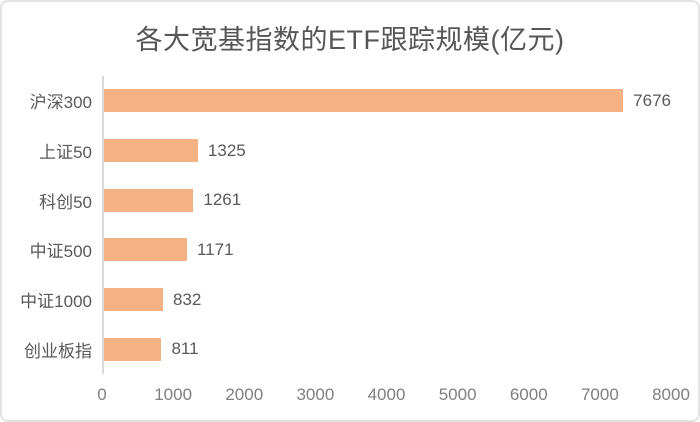 Image resolution: width=700 pixels, height=422 pixels. What do you see at coordinates (386, 394) in the screenshot?
I see `x-axis-tick: 4000` at bounding box center [386, 394].